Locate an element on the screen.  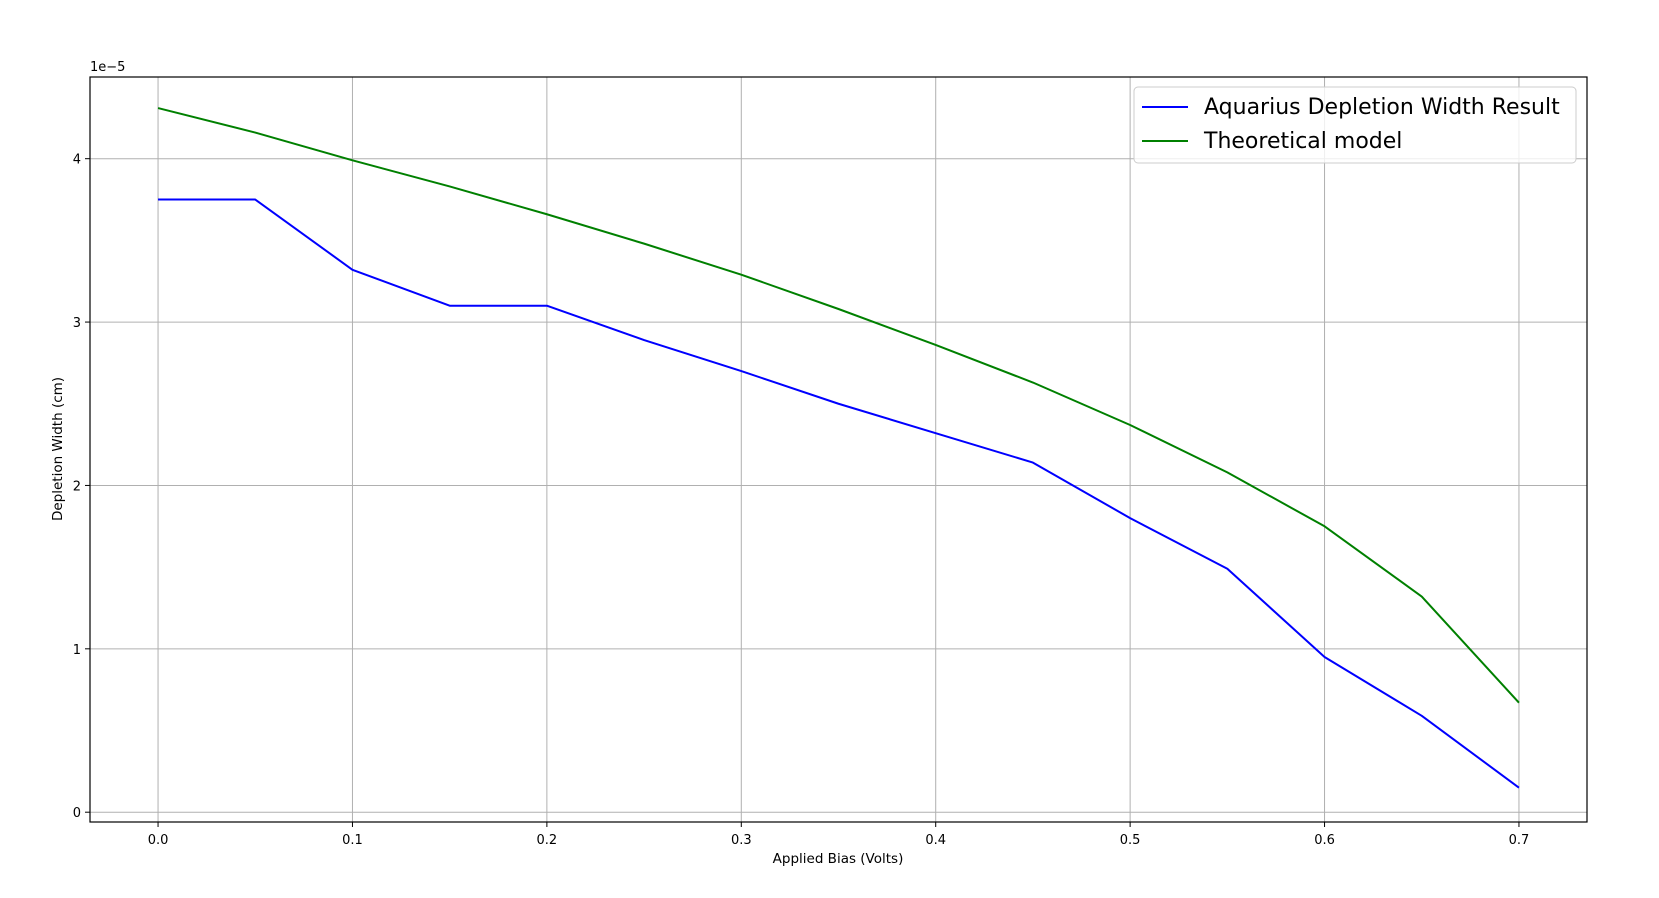
y-tick-label: 3 is located at coordinates (77, 323).